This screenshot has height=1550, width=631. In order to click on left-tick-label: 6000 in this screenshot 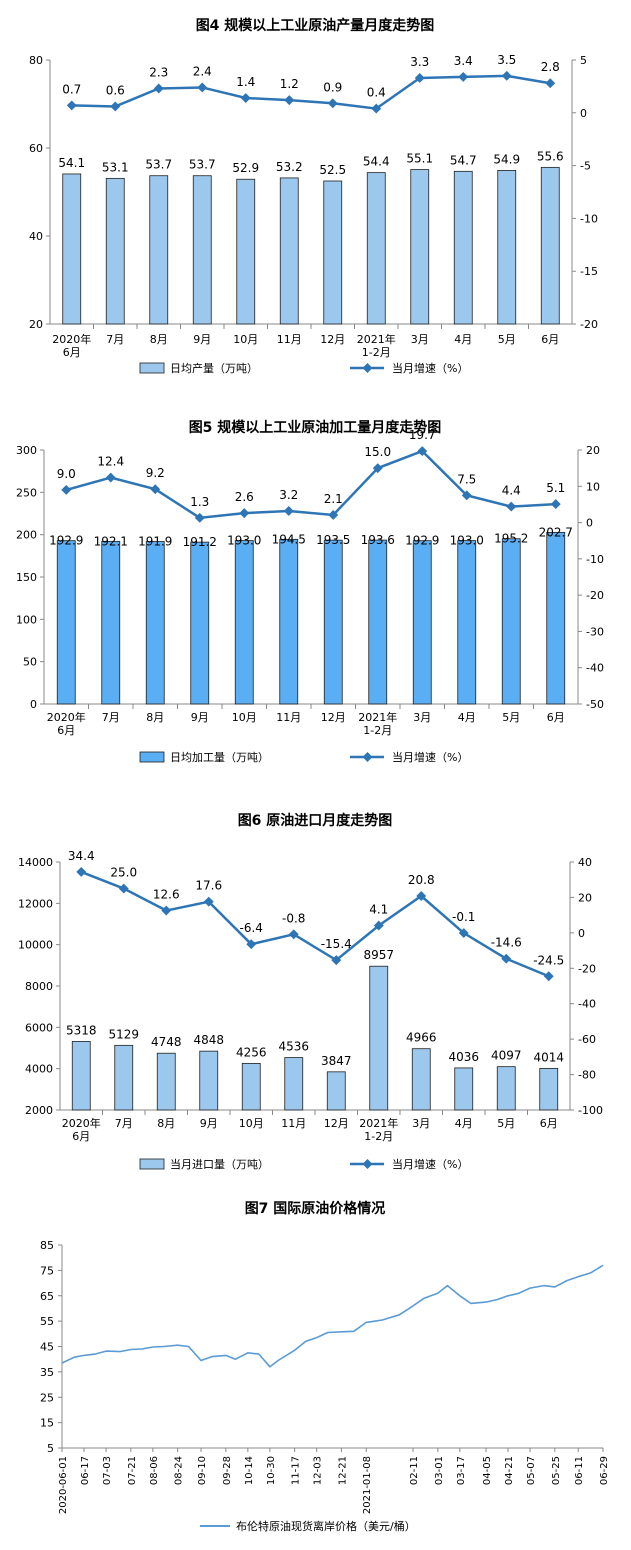, I will do `click(39, 1027)`.